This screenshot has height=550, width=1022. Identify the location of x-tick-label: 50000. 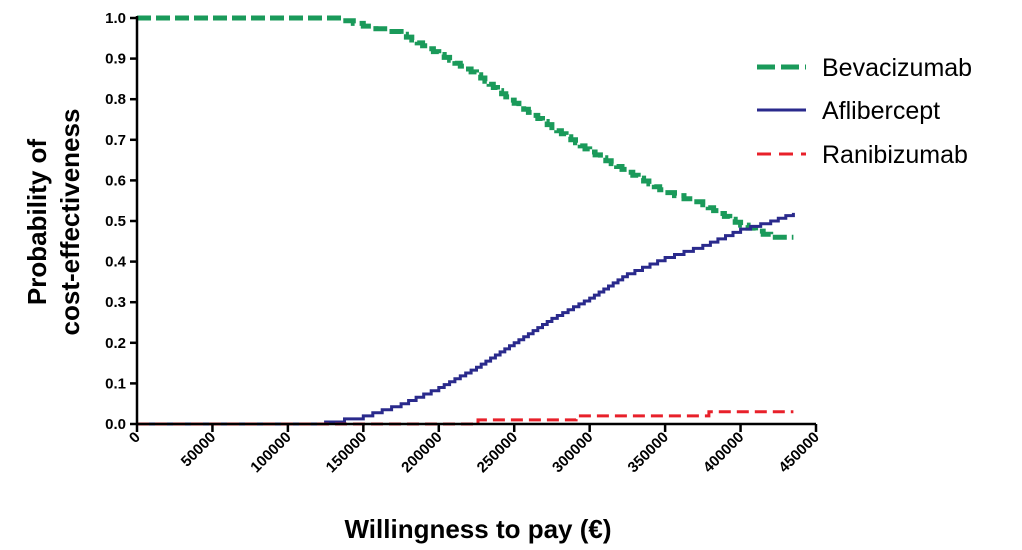
(199, 450).